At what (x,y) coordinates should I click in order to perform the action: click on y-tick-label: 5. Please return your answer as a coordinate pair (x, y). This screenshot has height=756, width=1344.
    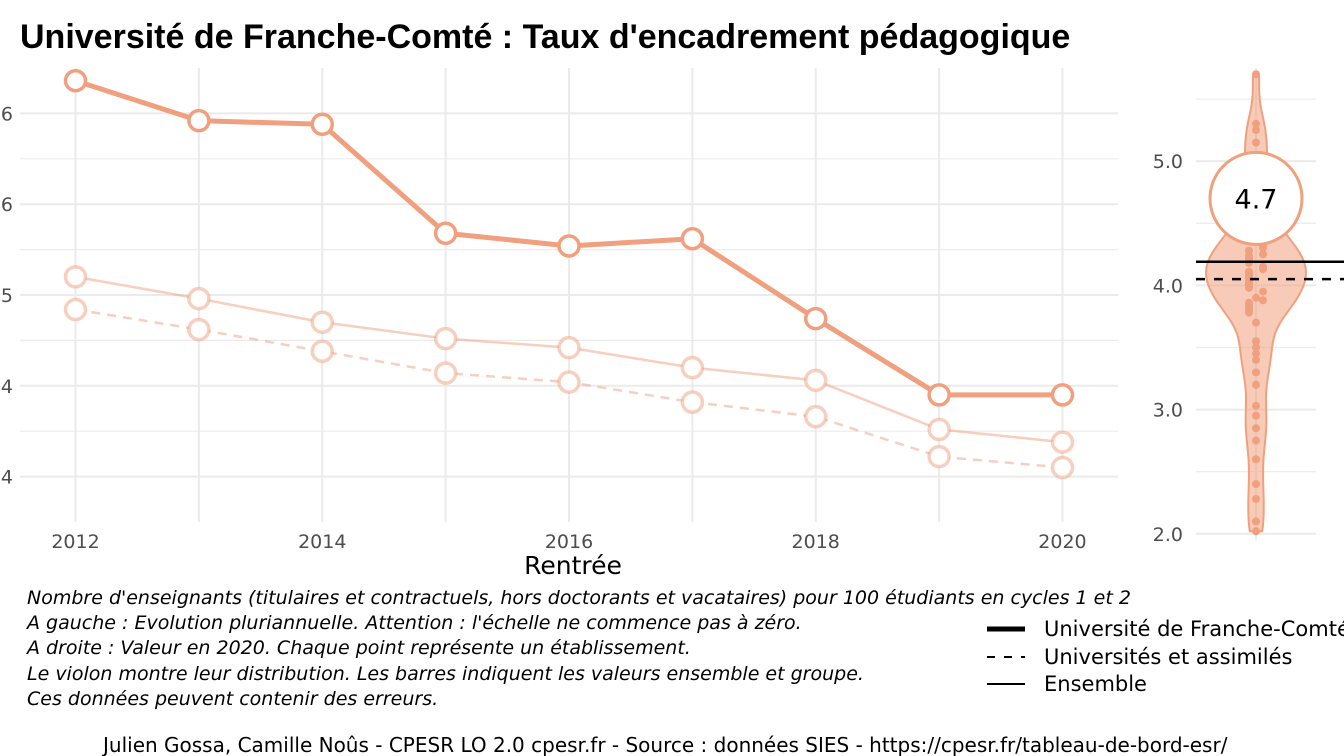
    Looking at the image, I should click on (7, 296).